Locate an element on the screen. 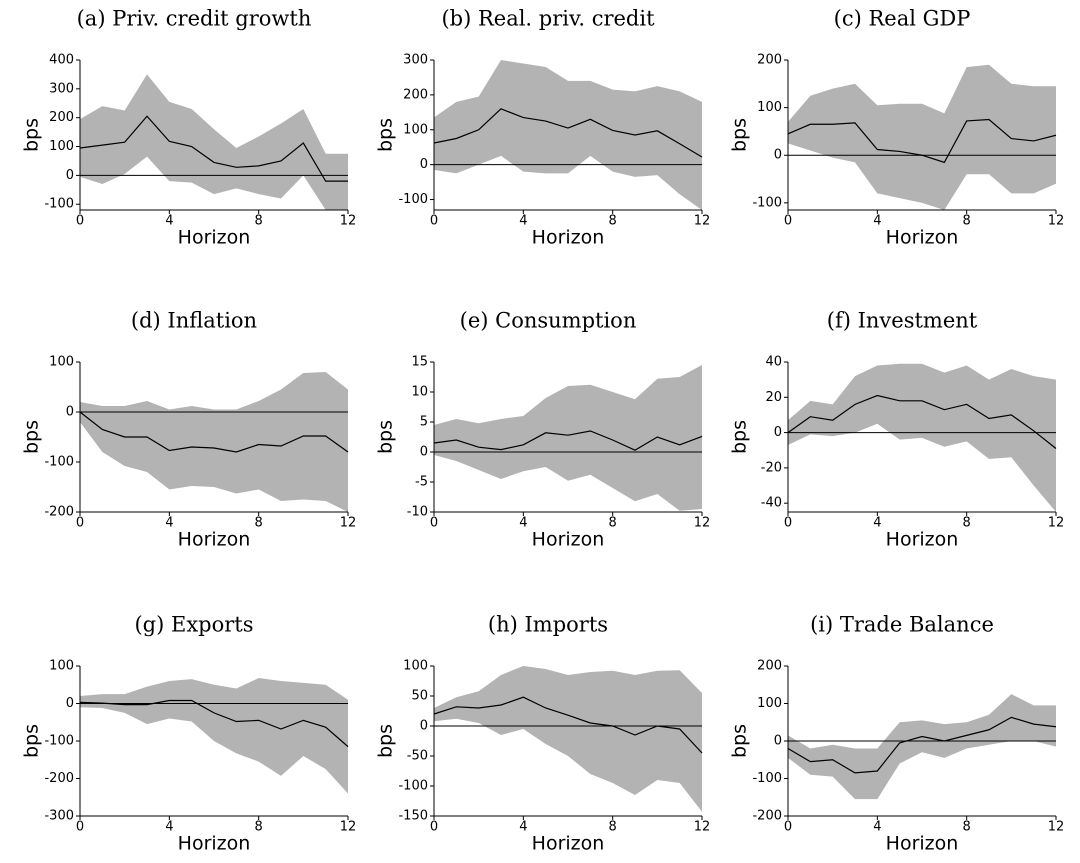  y-tick-label: -300 is located at coordinates (59, 816).